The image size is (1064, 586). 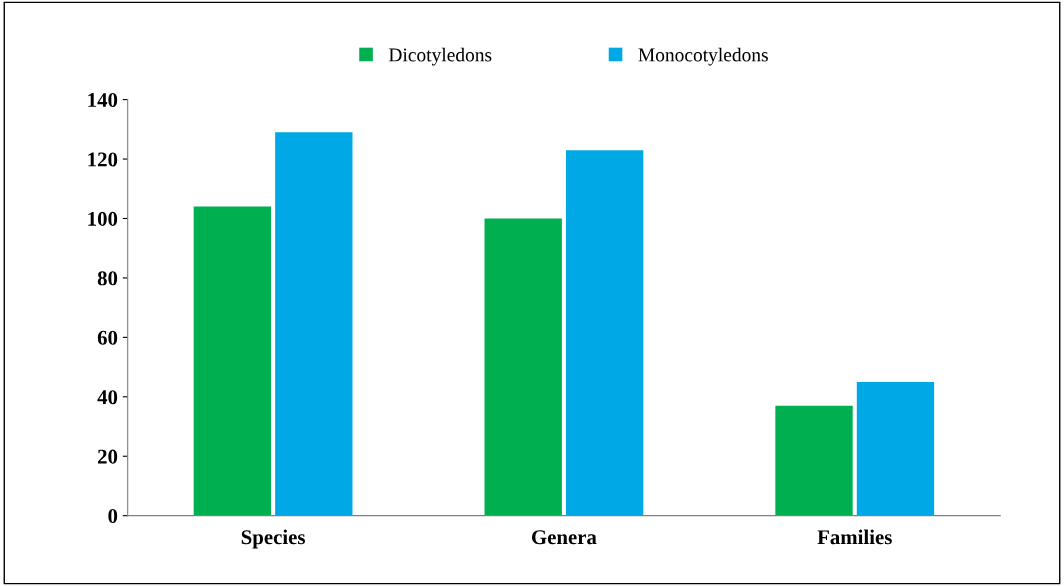 What do you see at coordinates (854, 537) in the screenshot?
I see `x-tick-label: Families` at bounding box center [854, 537].